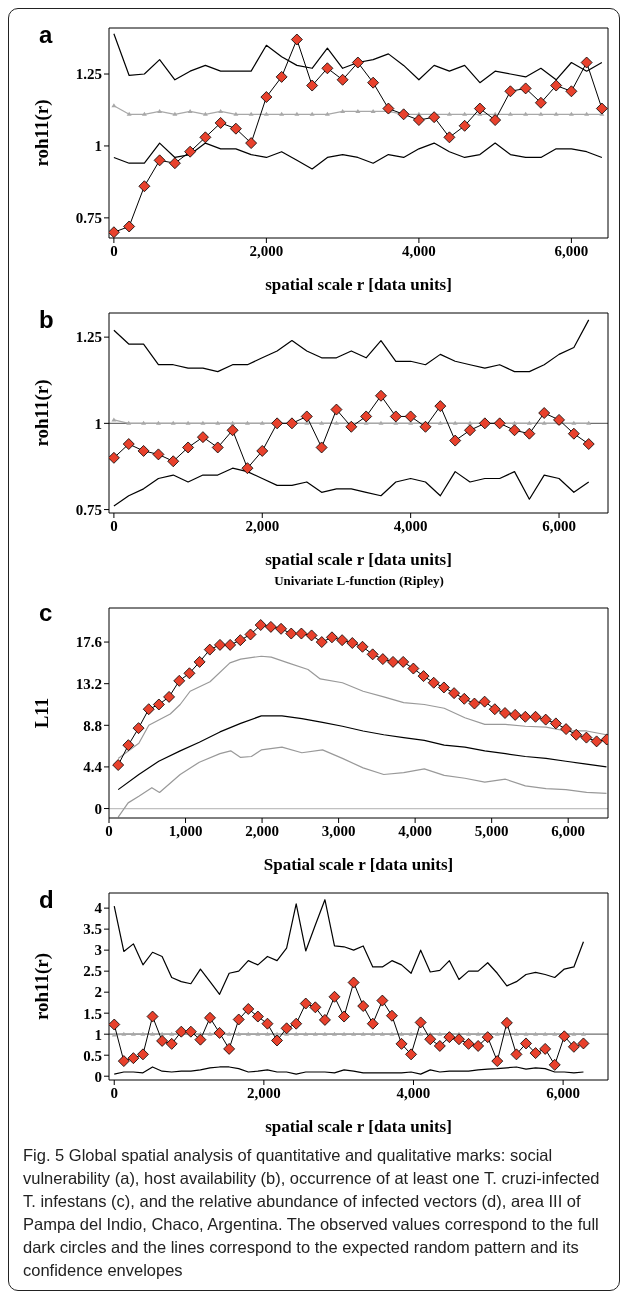 Image resolution: width=636 pixels, height=1297 pixels. What do you see at coordinates (98, 992) in the screenshot?
I see `y-tick-label: 2` at bounding box center [98, 992].